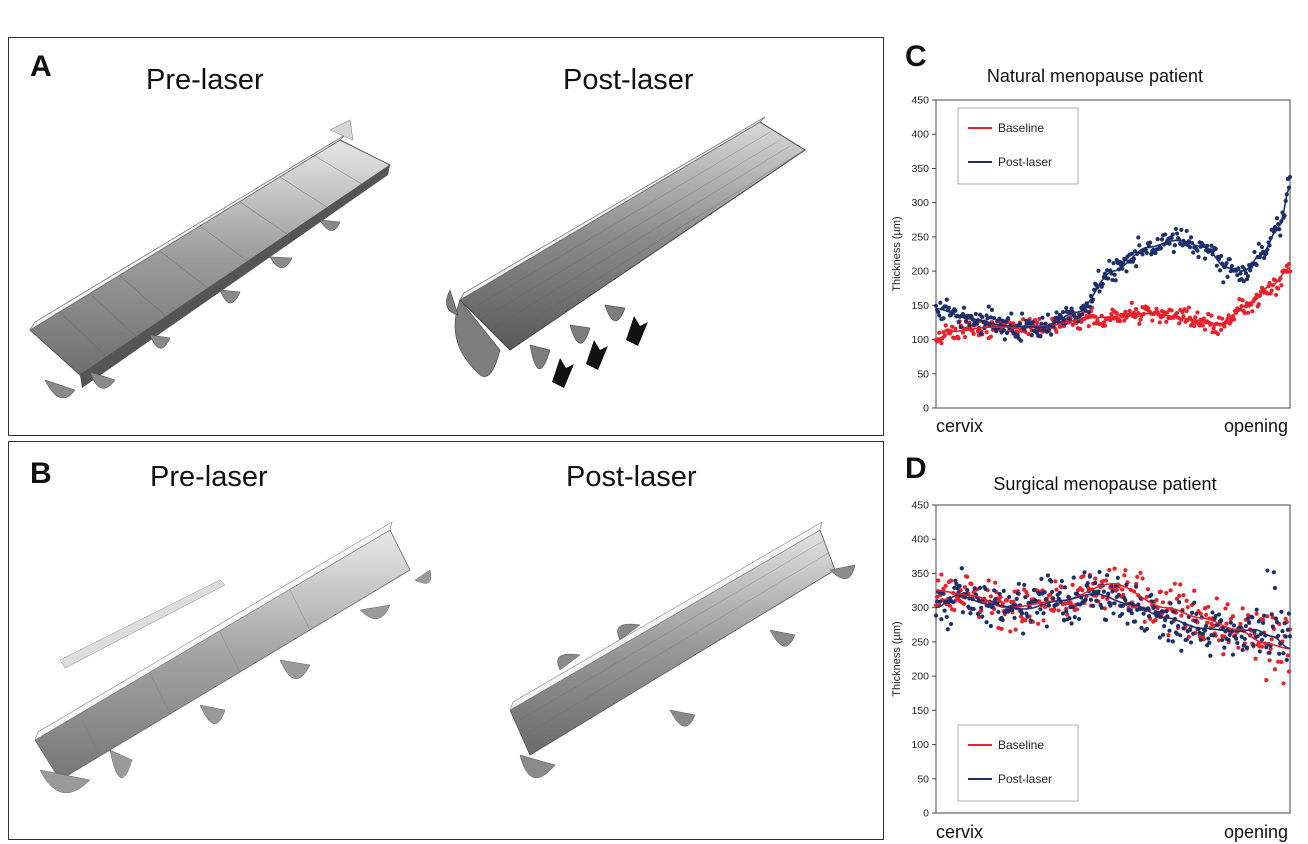 The width and height of the screenshot is (1308, 844). I want to click on y-tick-label: 150, so click(920, 711).